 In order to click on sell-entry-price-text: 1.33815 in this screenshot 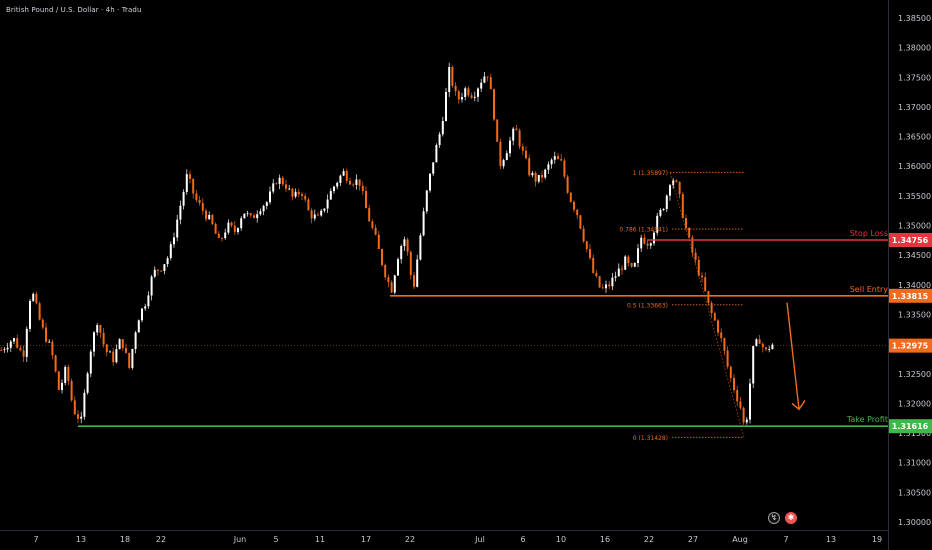, I will do `click(910, 296)`.